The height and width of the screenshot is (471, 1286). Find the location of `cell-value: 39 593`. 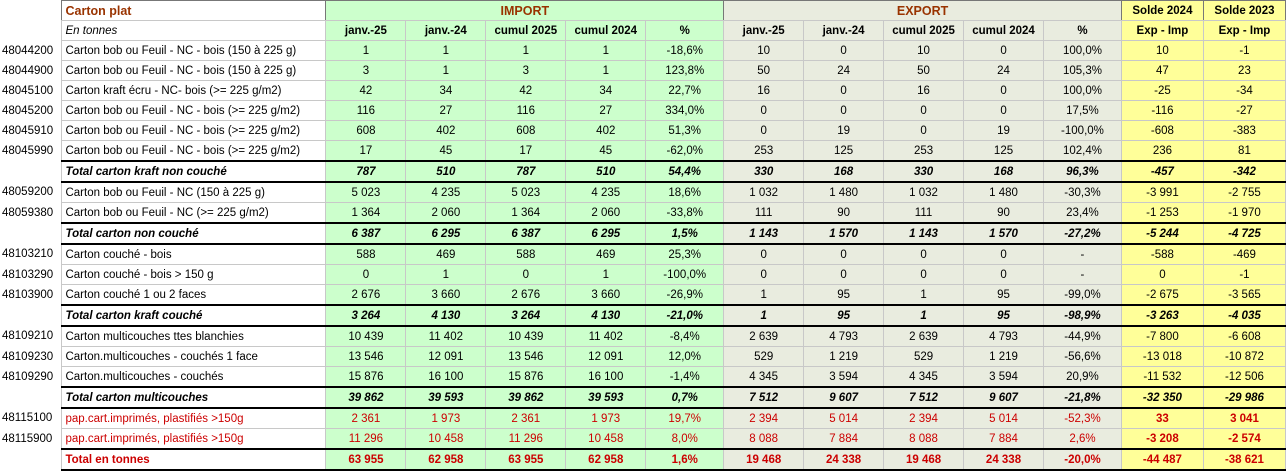

cell-value: 39 593 is located at coordinates (446, 397).